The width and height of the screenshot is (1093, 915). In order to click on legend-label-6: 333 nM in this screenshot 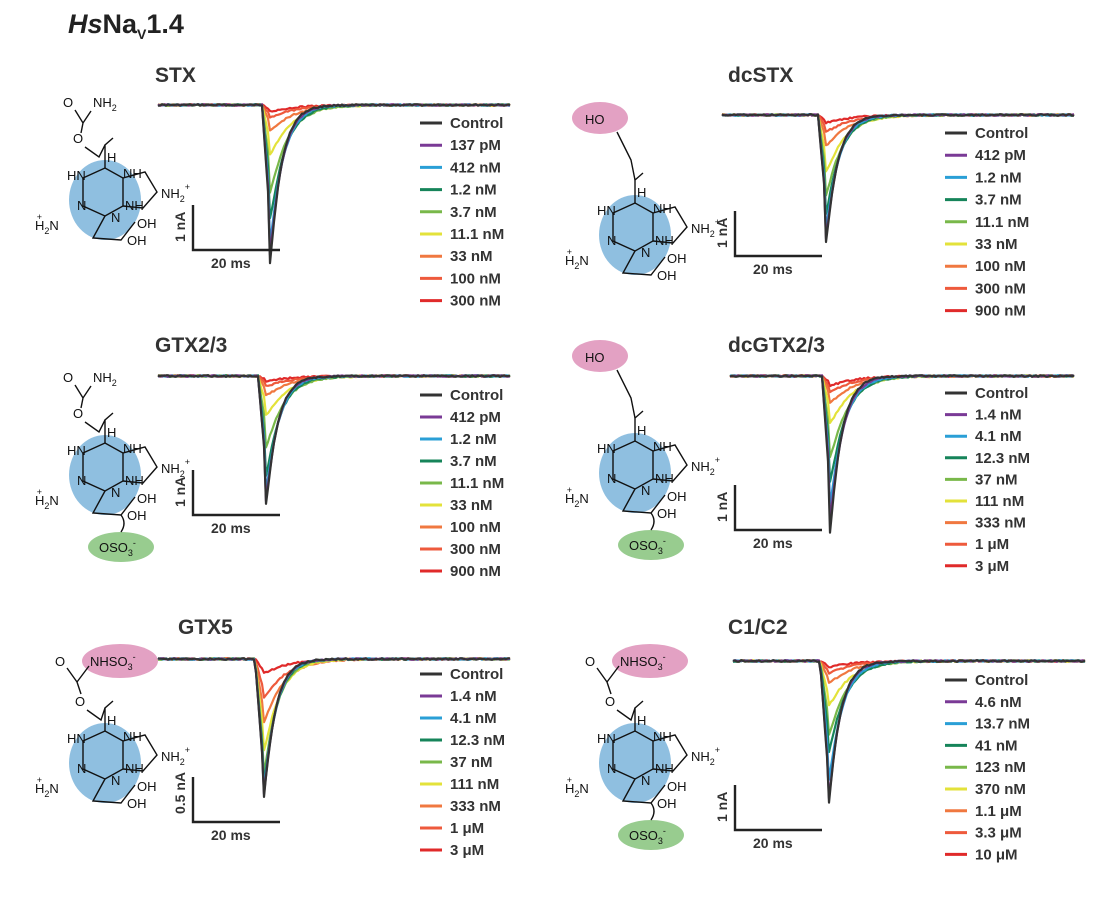, I will do `click(1000, 523)`.